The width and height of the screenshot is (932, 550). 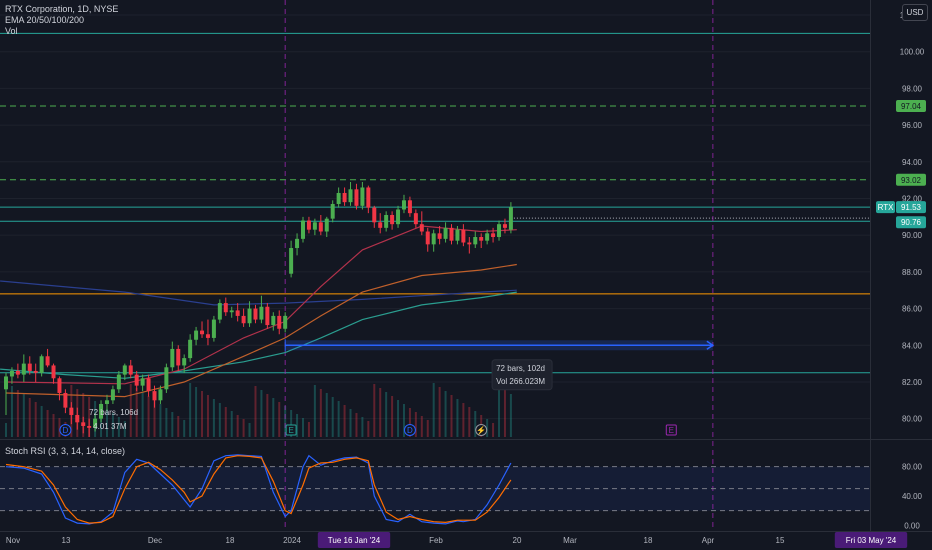 I want to click on stoch-tick-label: 80.00, so click(x=912, y=467).